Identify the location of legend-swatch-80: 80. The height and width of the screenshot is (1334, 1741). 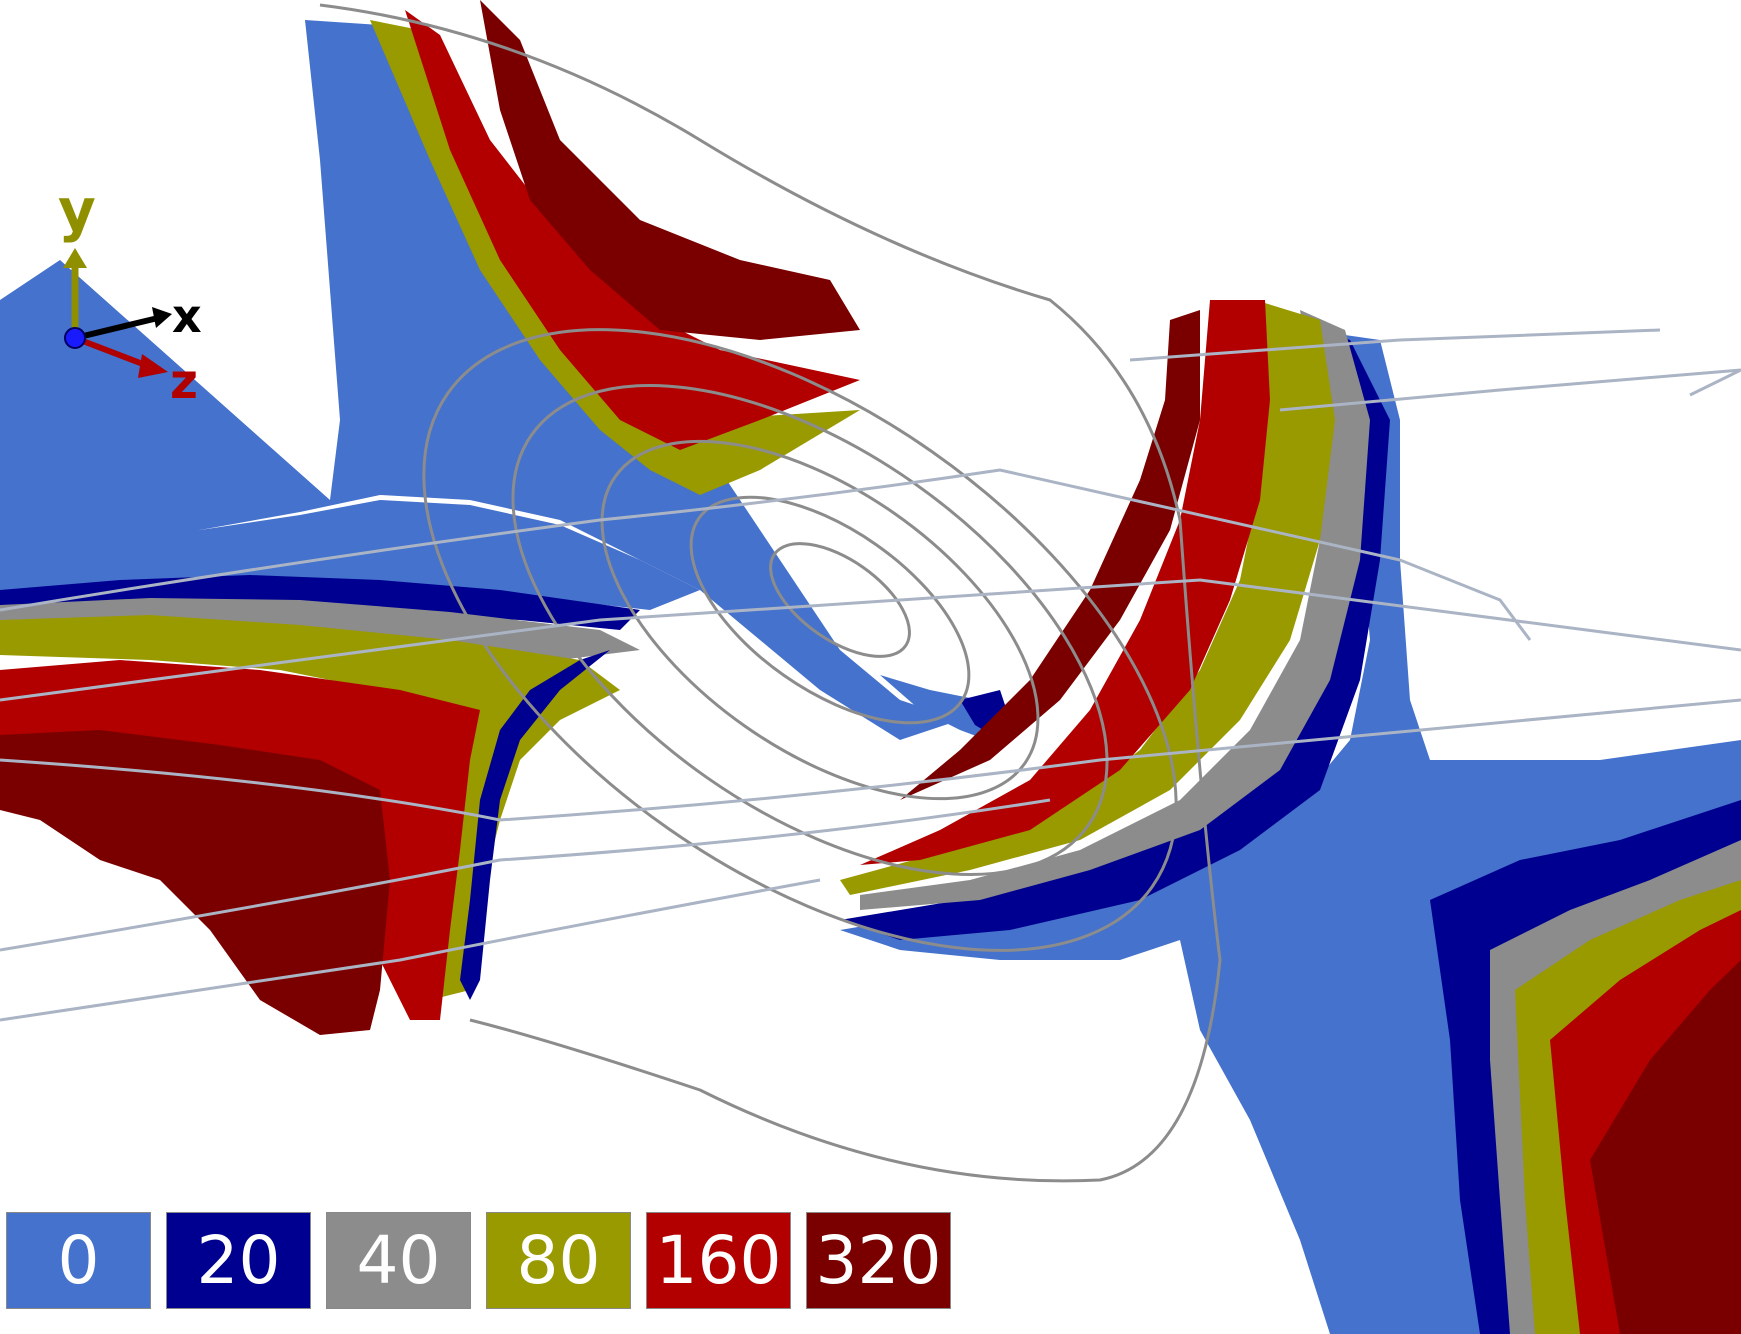
(558, 1260).